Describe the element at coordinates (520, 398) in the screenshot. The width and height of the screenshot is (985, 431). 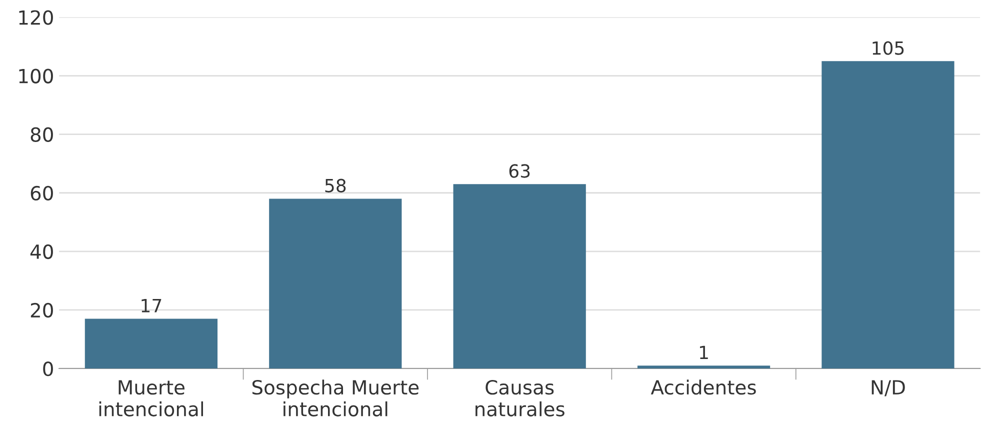
I see `x-tick-label: Causas naturales` at that location.